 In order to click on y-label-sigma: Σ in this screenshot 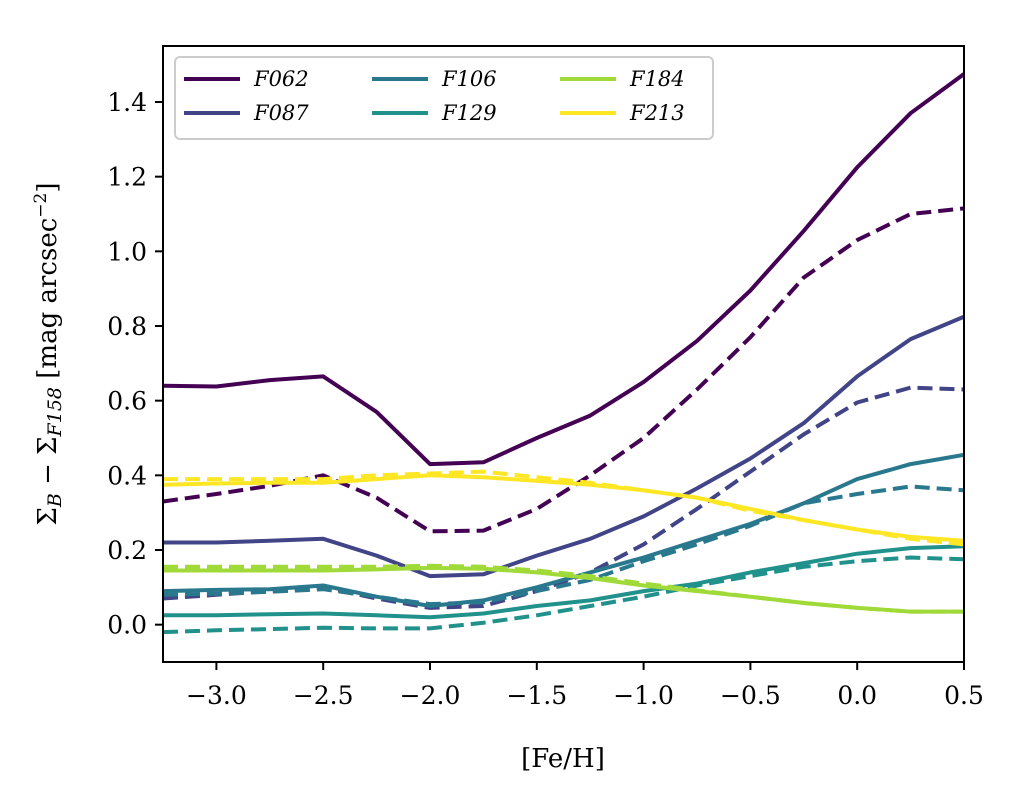, I will do `click(48, 516)`.